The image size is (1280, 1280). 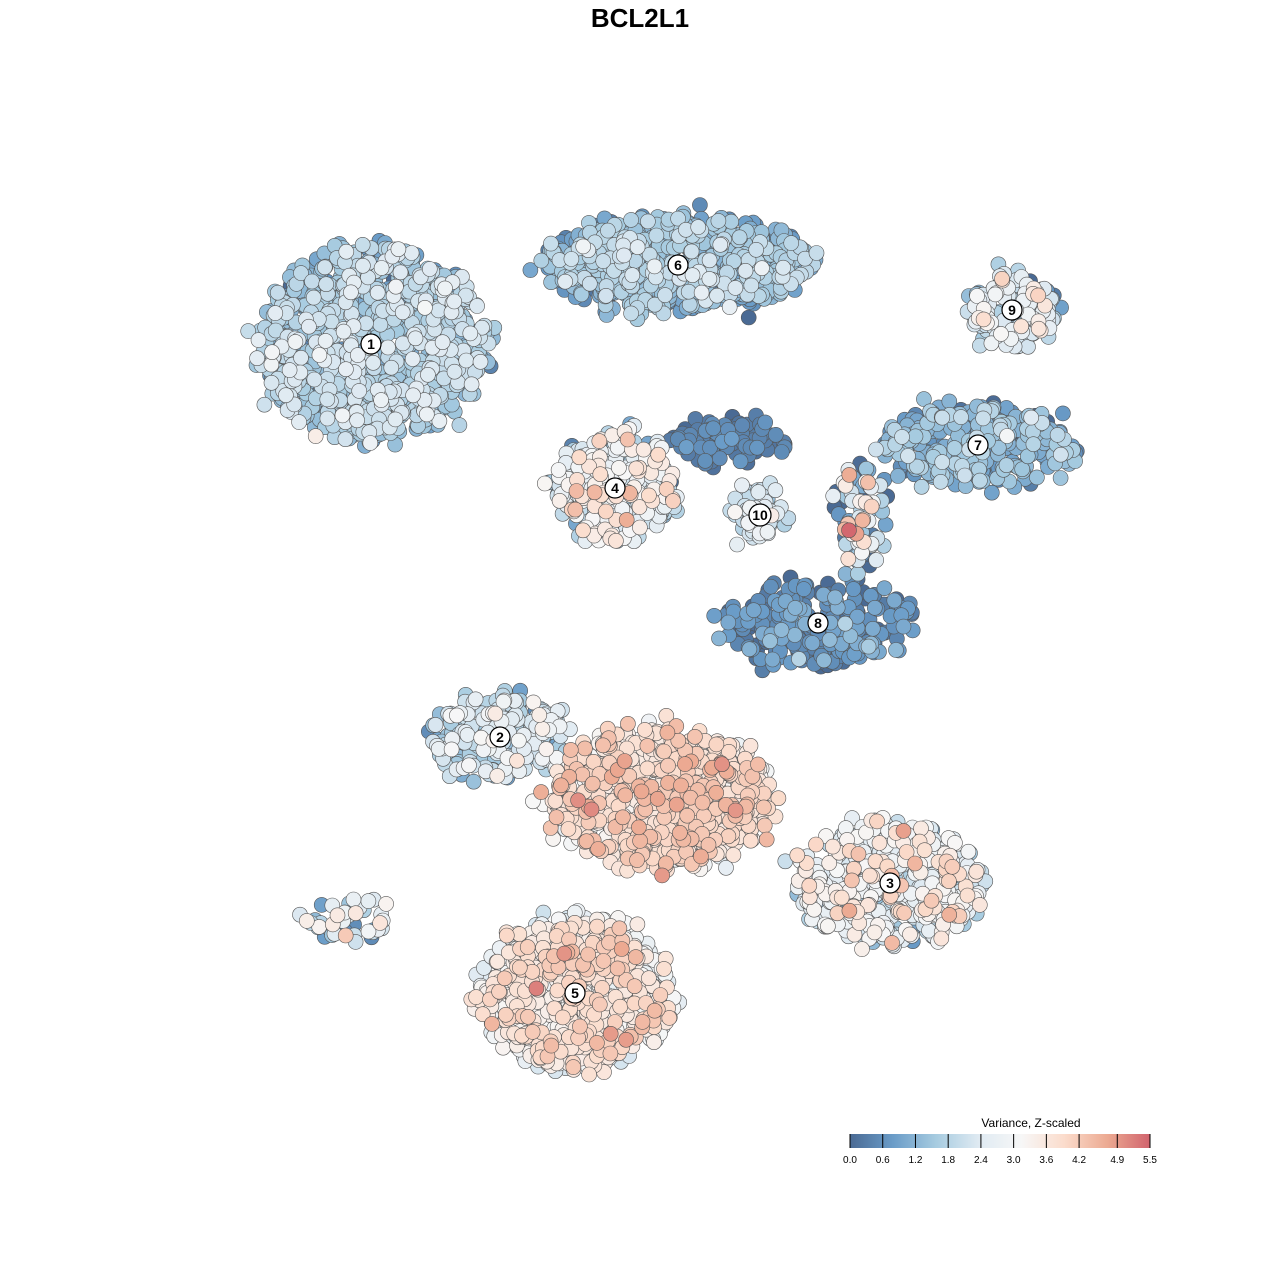 I want to click on chart-title: BCL2L1, so click(x=640, y=18).